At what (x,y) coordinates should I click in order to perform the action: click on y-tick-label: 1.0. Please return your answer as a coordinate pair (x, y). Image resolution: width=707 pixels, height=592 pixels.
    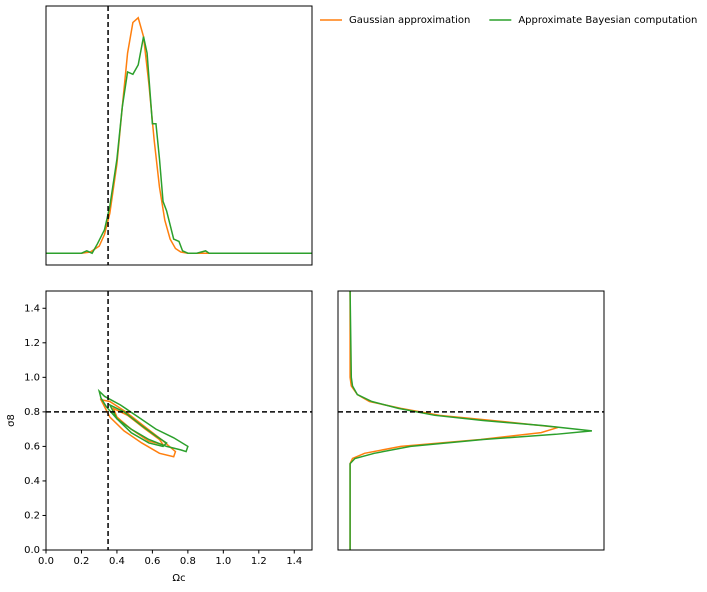
    Looking at the image, I should click on (32, 377).